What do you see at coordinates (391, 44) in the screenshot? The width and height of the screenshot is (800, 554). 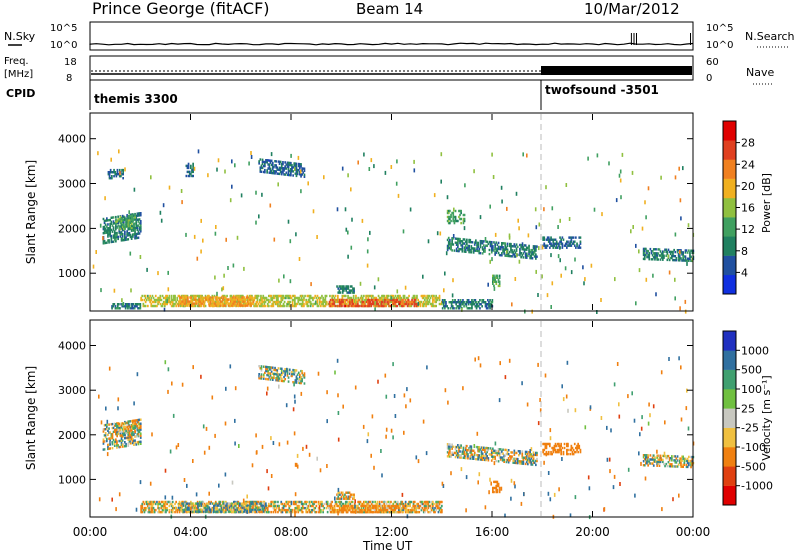 I see `nsky-series-line` at bounding box center [391, 44].